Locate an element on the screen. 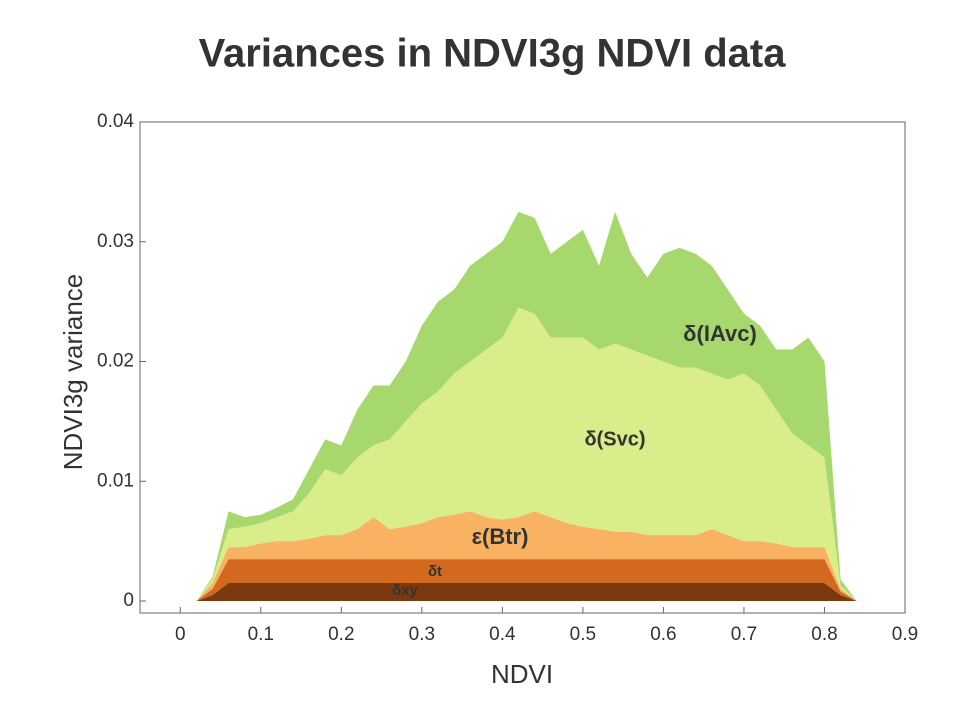 This screenshot has width=960, height=720. y-tick-label: 0.01 is located at coordinates (115, 480).